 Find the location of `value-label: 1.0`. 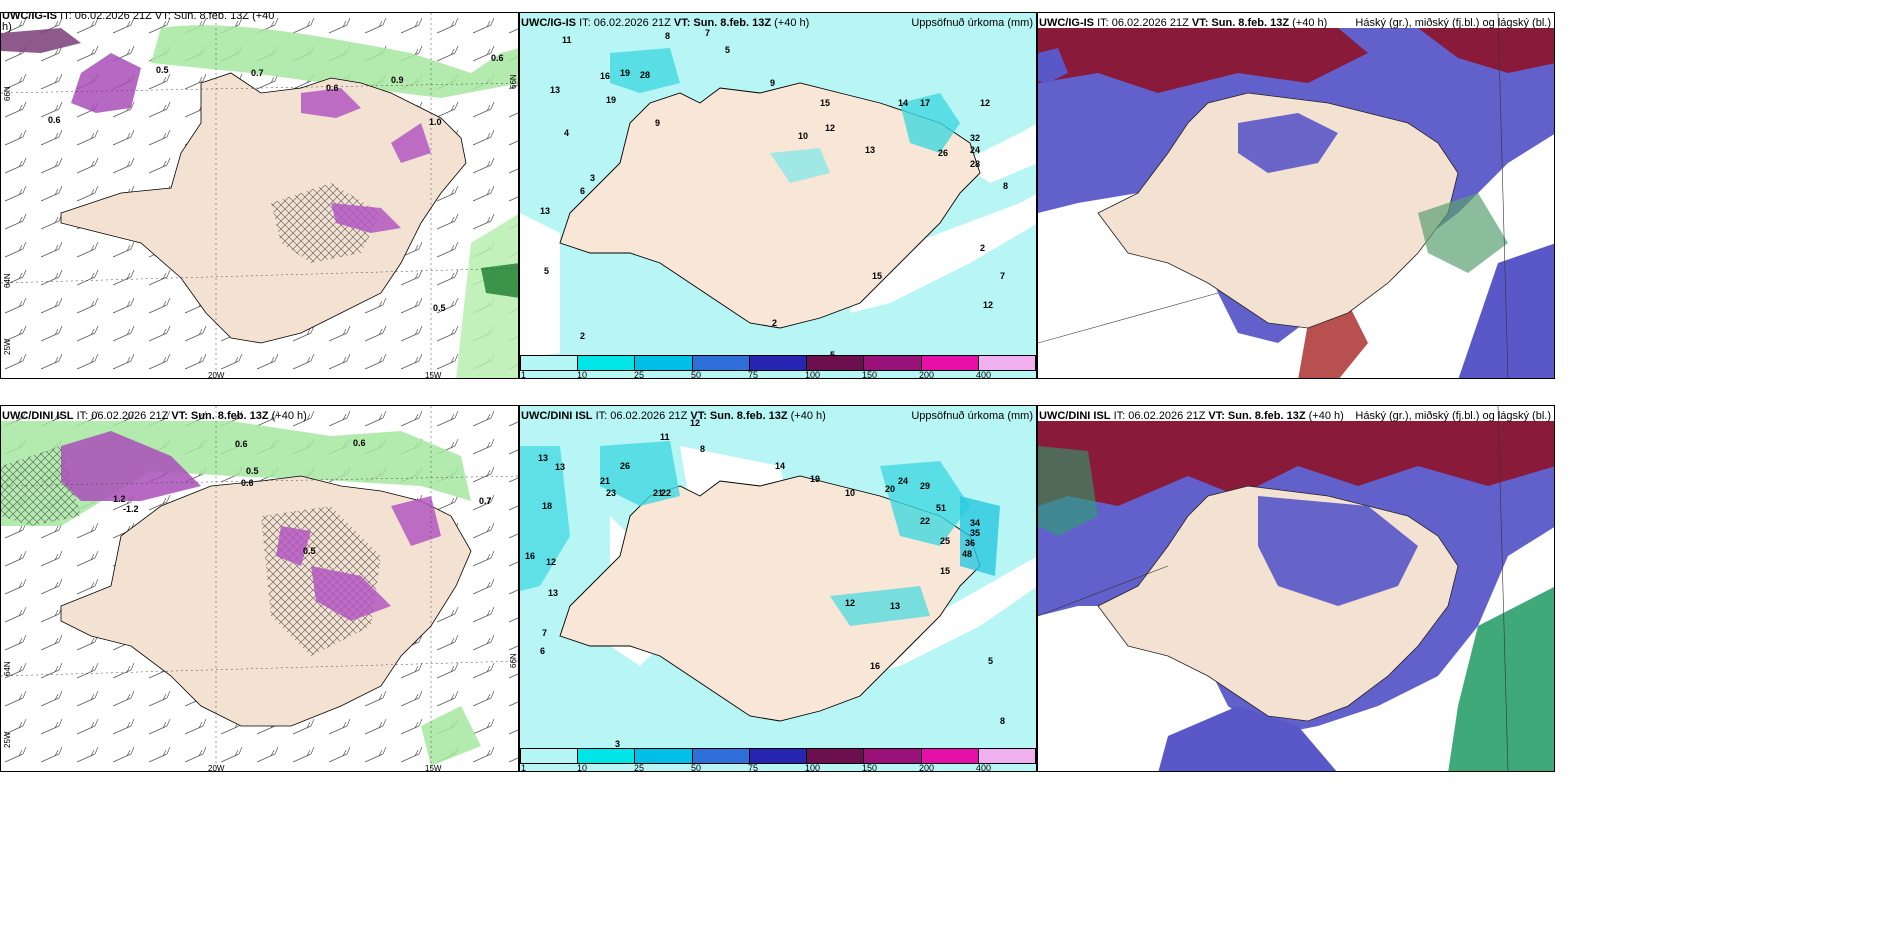

value-label: 1.0 is located at coordinates (435, 122).